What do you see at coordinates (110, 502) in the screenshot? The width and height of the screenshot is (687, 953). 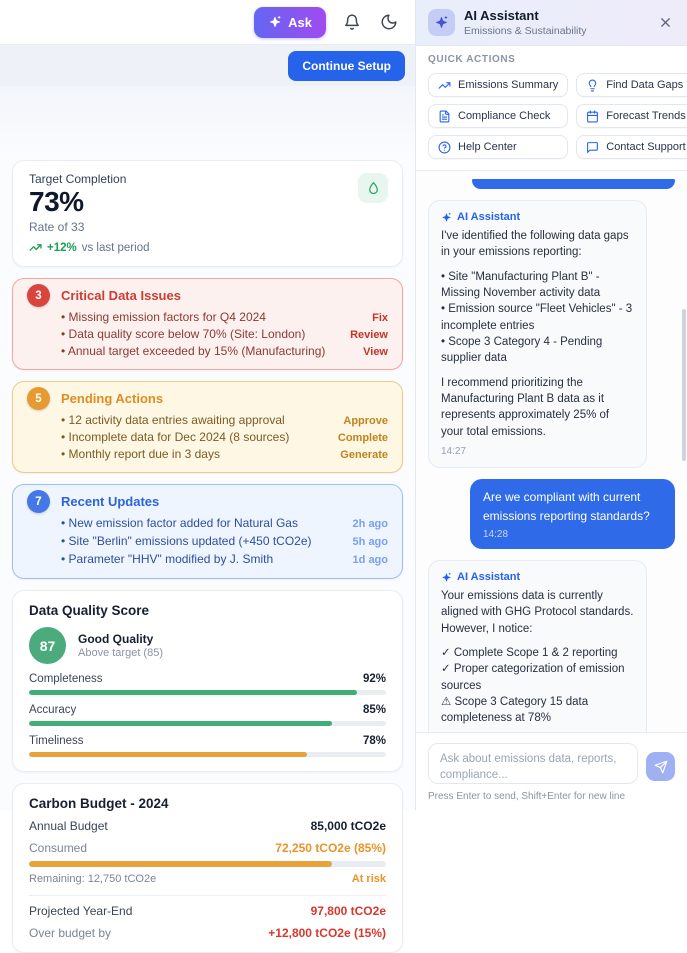 I see `recent-card-title: Recent Updates` at bounding box center [110, 502].